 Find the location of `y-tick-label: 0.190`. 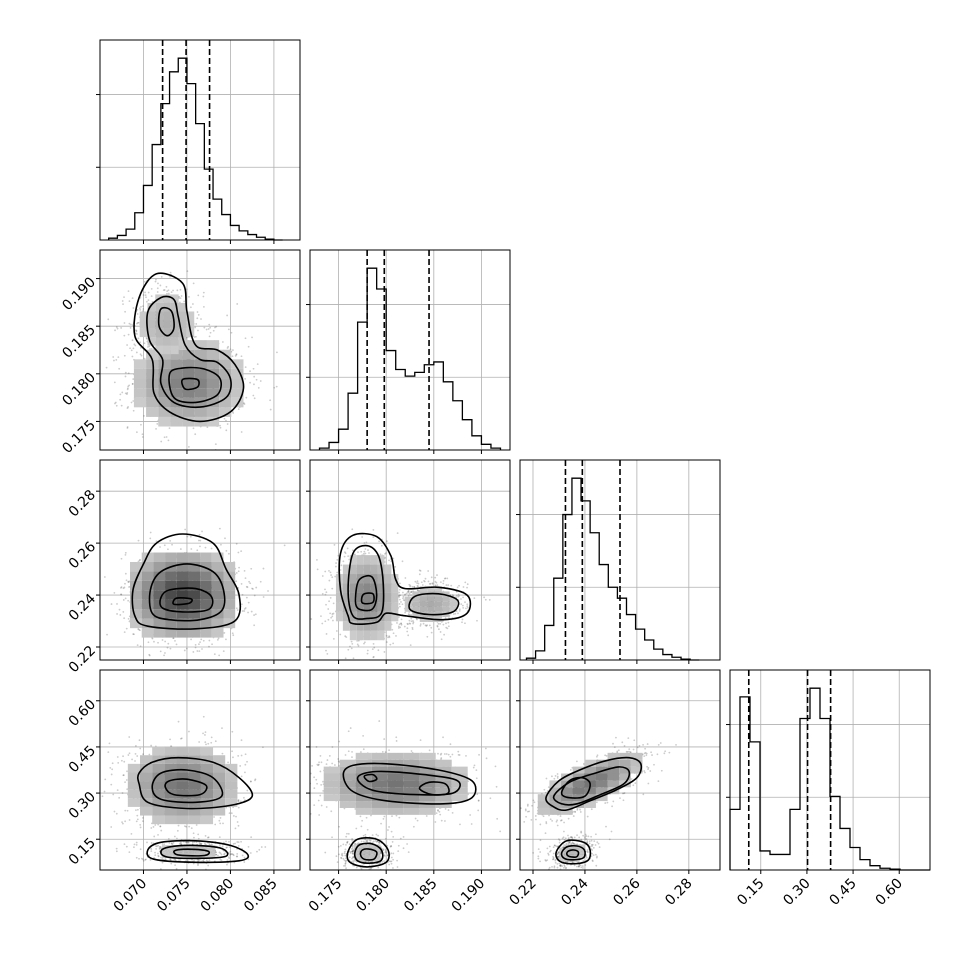

y-tick-label: 0.190 is located at coordinates (79, 294).